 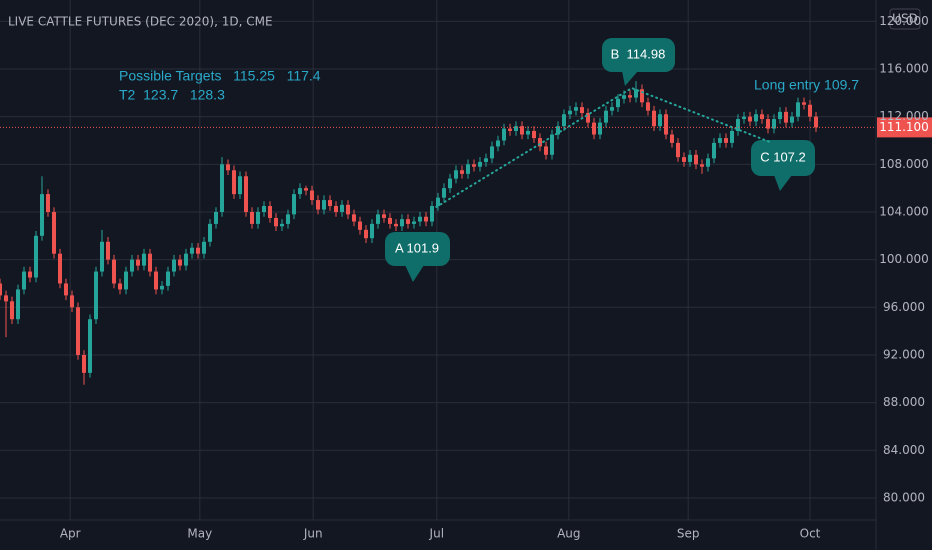 What do you see at coordinates (904, 164) in the screenshot?
I see `y-tick-label: 108.000` at bounding box center [904, 164].